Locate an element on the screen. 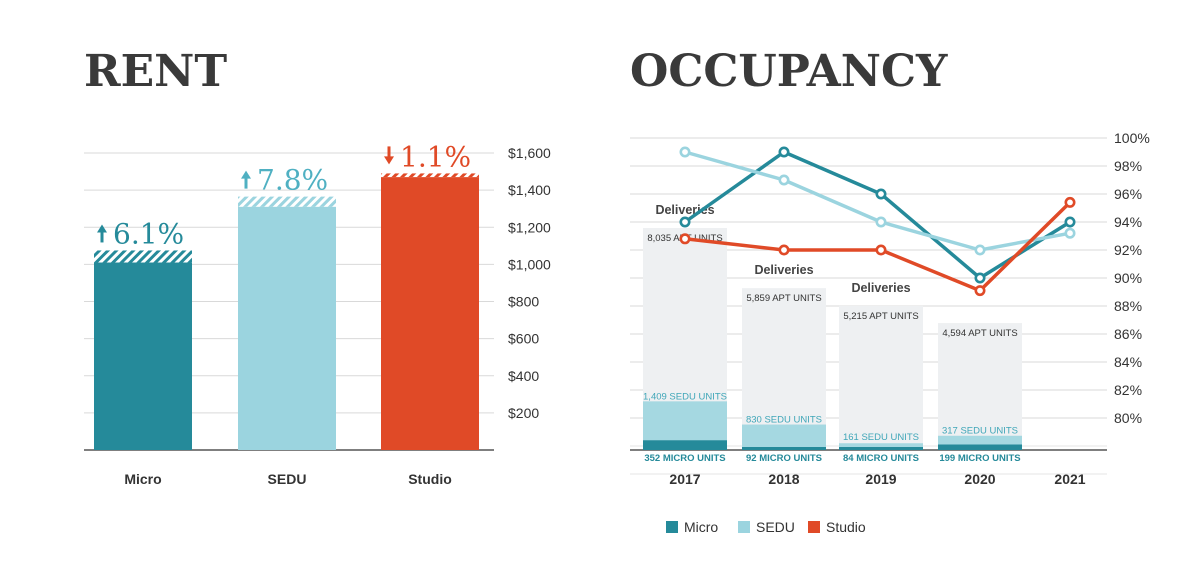 The height and width of the screenshot is (576, 1200). delivery-micro-label: 352 MICRO UNITS is located at coordinates (684, 458).